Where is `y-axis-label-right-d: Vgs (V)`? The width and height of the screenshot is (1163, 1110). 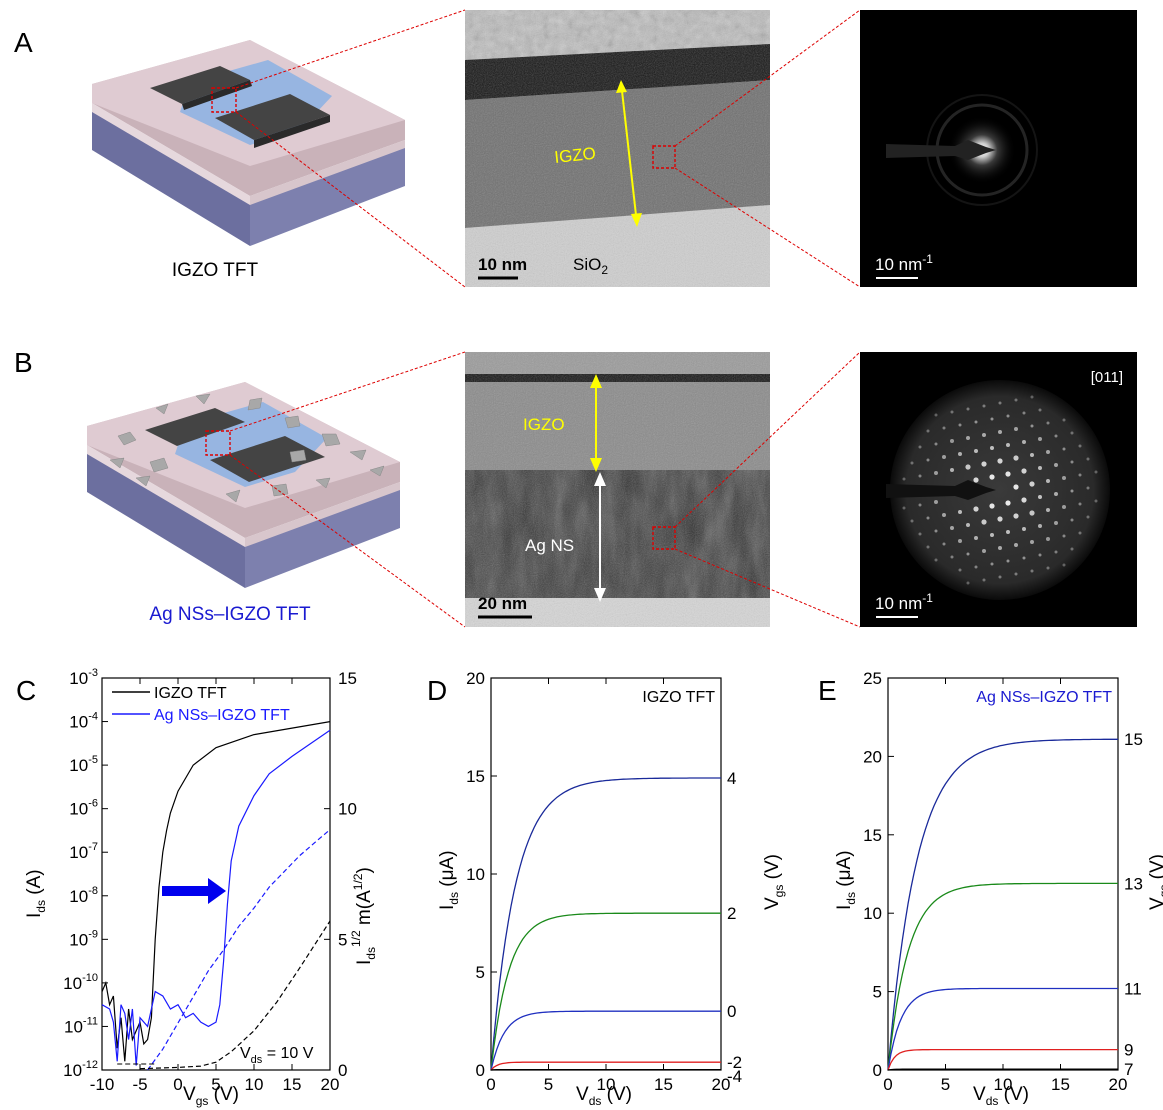
y-axis-label-right-d: Vgs (V) is located at coordinates (774, 882).